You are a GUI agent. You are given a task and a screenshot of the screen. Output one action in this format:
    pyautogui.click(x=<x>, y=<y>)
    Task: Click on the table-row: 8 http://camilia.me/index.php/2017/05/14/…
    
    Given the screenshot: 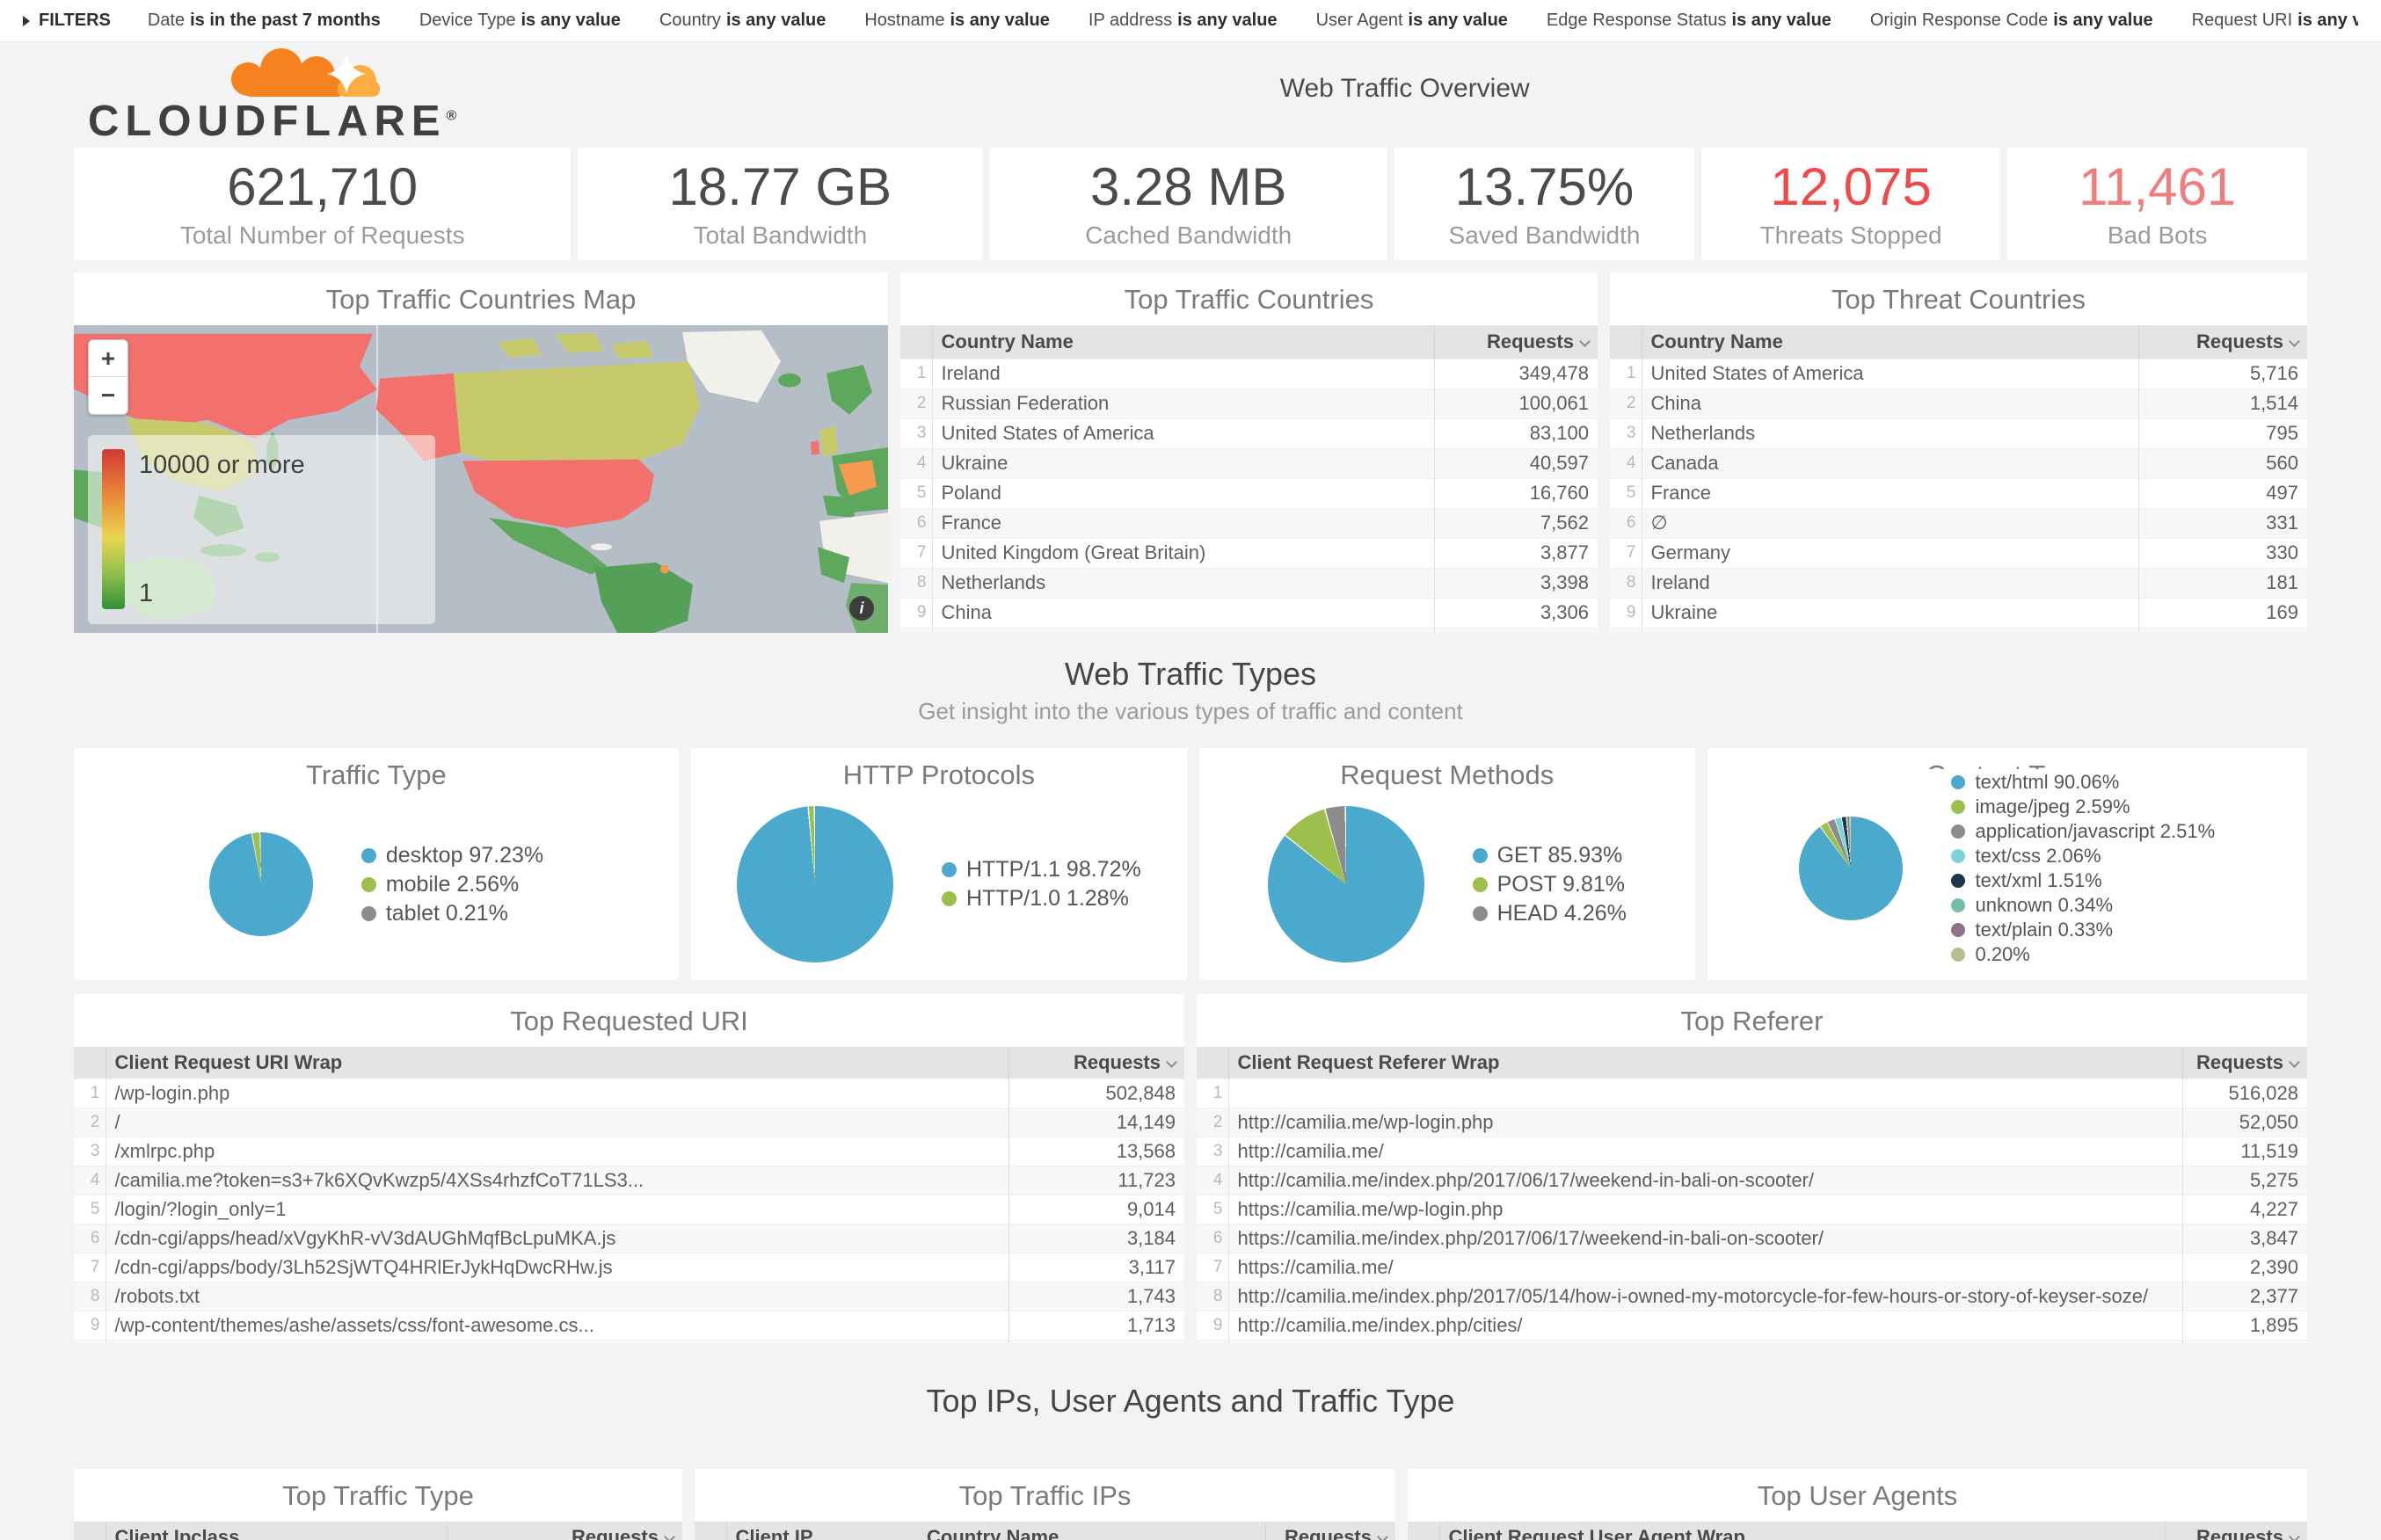 What is the action you would take?
    pyautogui.click(x=1752, y=1296)
    